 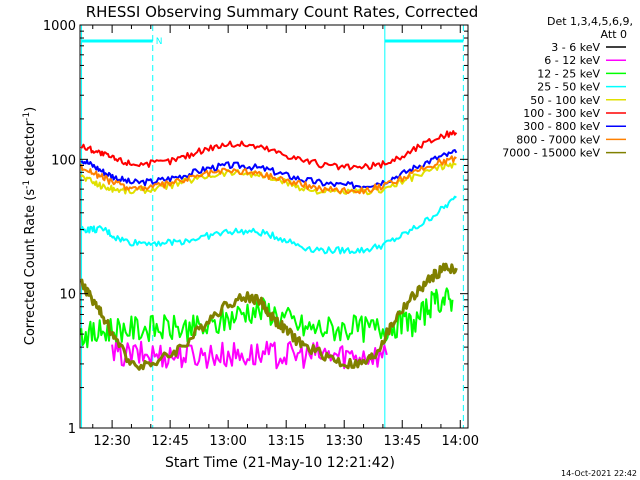 What do you see at coordinates (30, 109) in the screenshot?
I see `y-axis-label-end: )` at bounding box center [30, 109].